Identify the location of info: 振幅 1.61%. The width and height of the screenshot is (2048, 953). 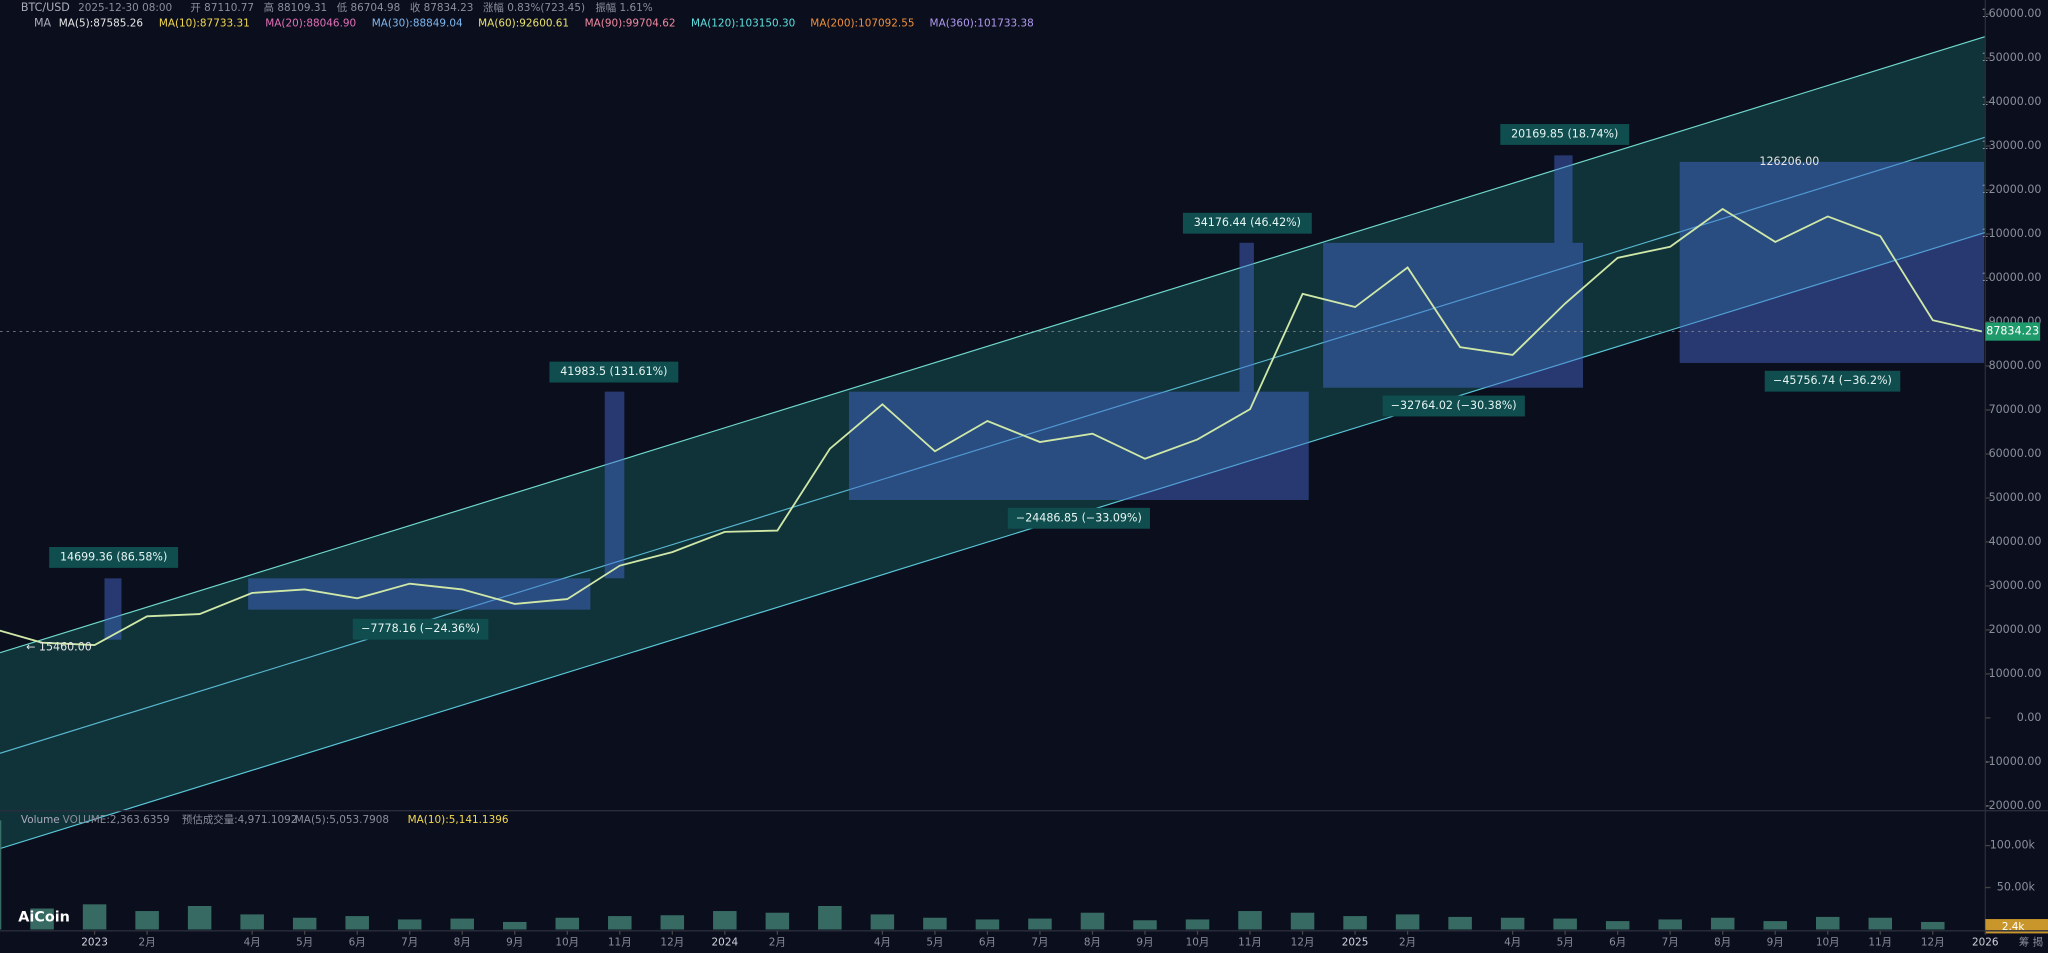
(623, 7).